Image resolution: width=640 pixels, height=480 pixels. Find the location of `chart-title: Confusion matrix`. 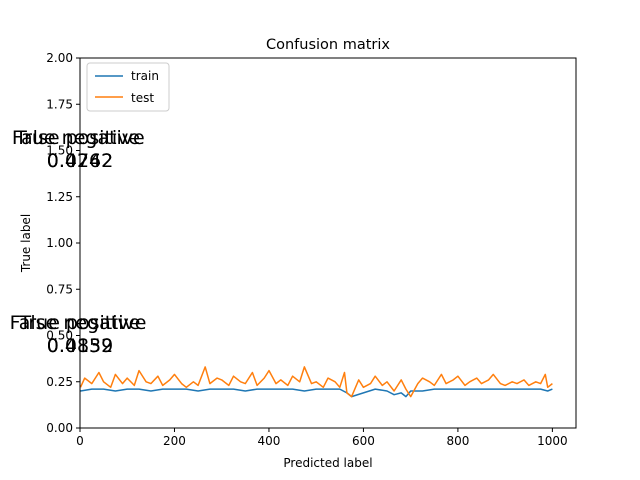

chart-title: Confusion matrix is located at coordinates (328, 45).